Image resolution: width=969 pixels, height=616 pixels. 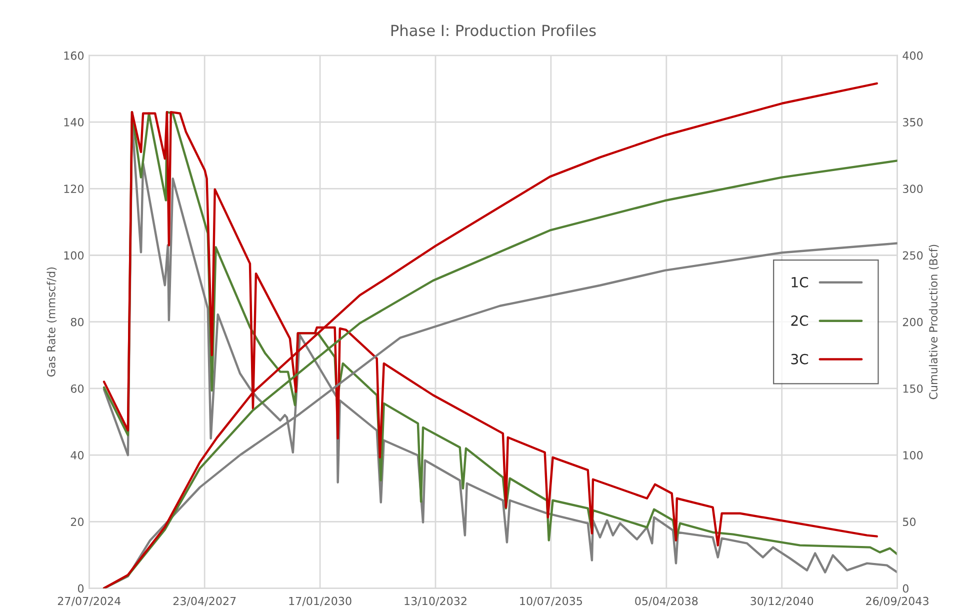 What do you see at coordinates (909, 522) in the screenshot?
I see `y2-tick-label: 50` at bounding box center [909, 522].